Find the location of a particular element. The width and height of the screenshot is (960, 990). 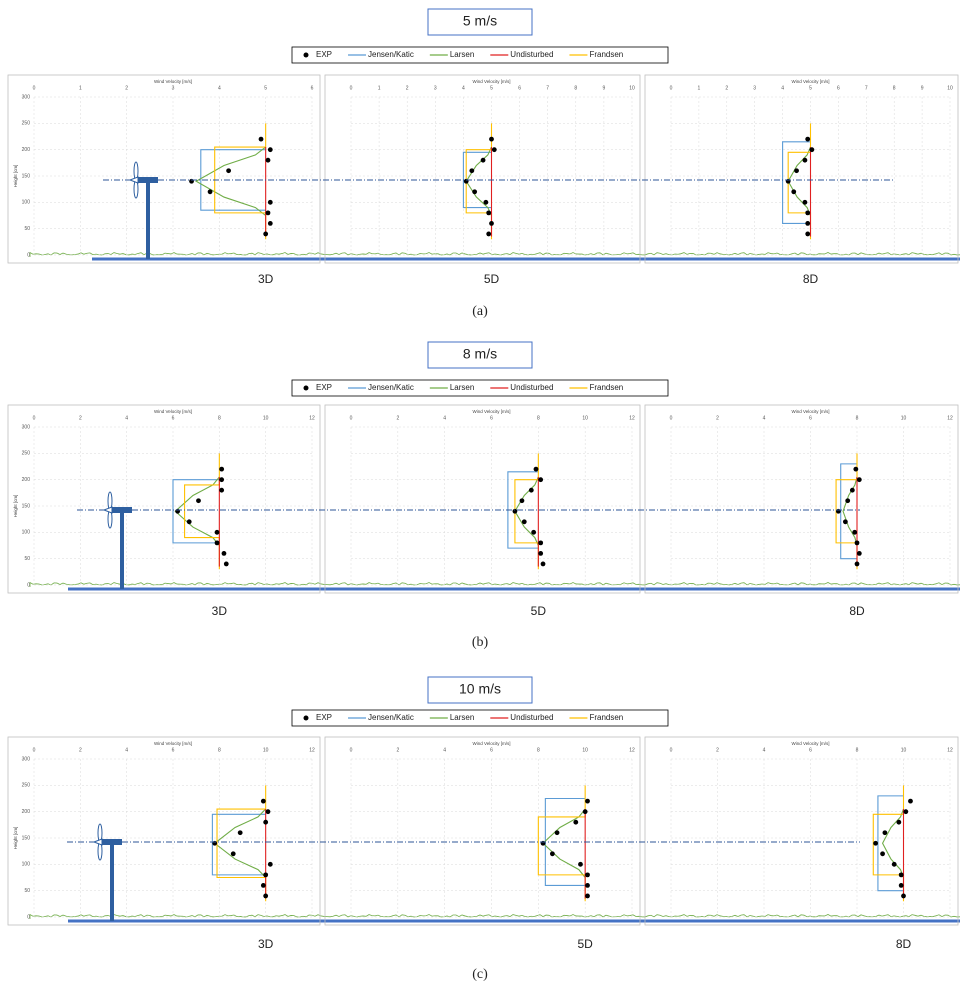

legend-label: Undisturbed is located at coordinates (531, 54).